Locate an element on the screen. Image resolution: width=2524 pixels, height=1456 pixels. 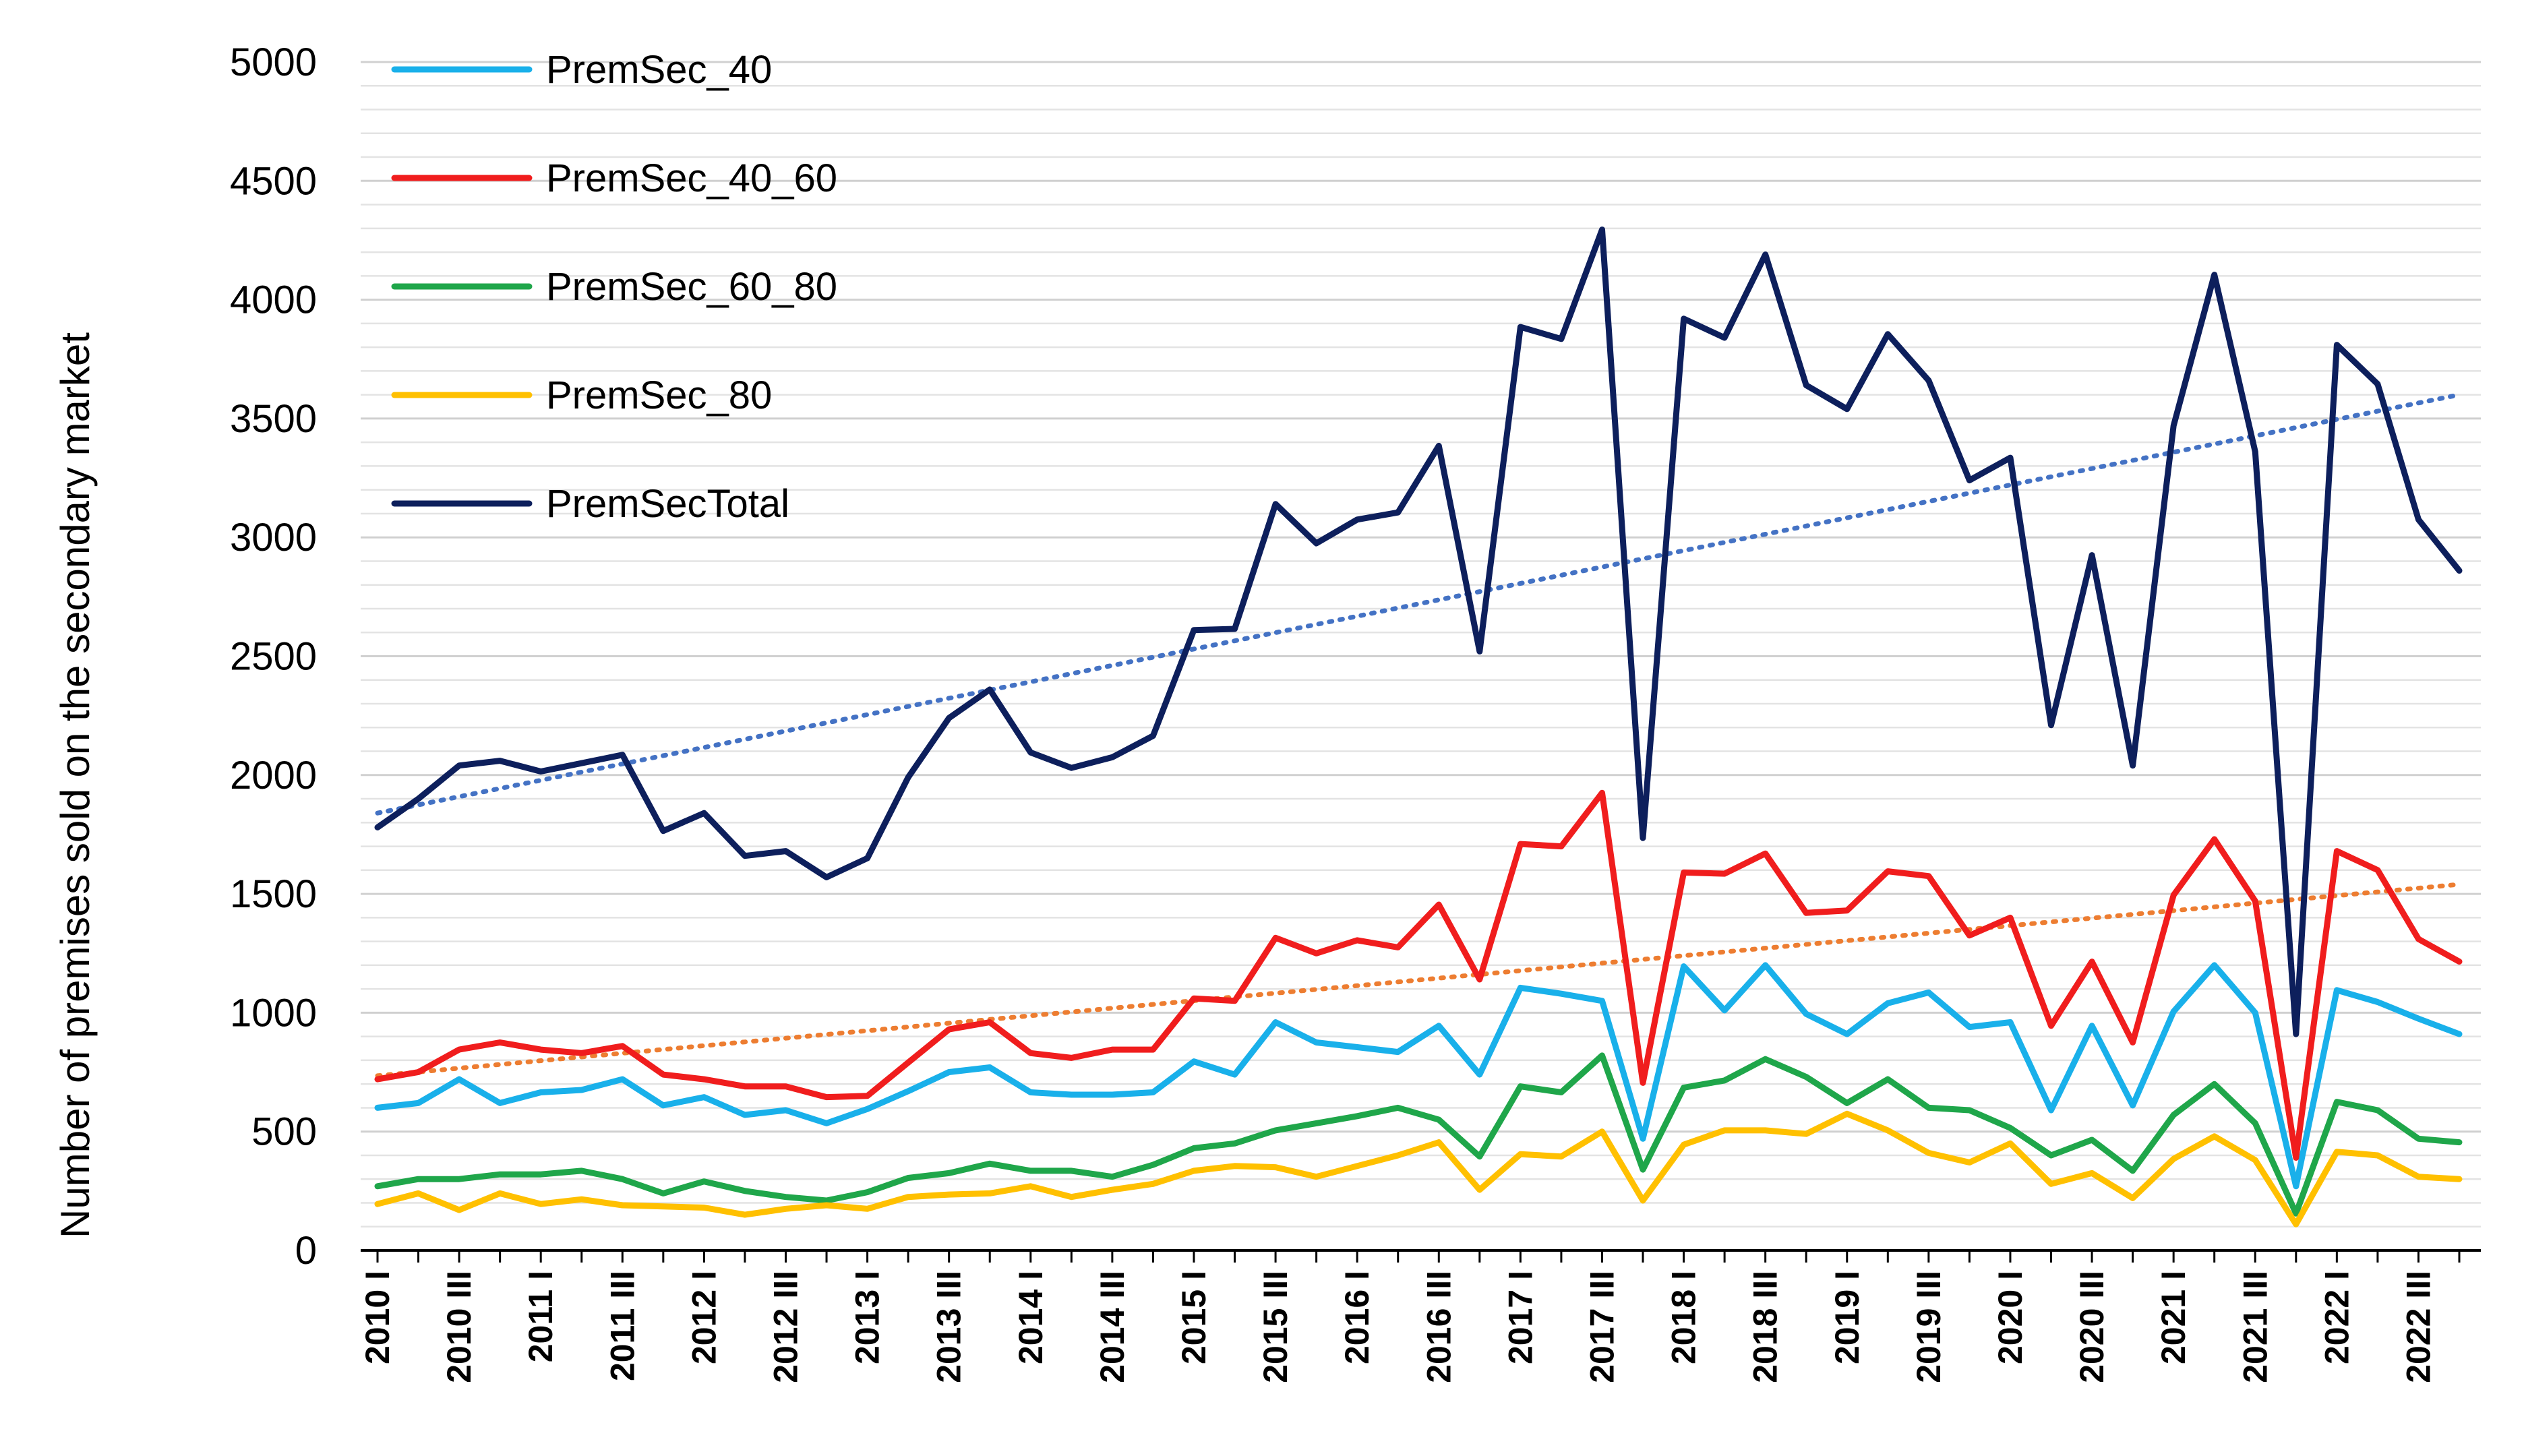
x-tick-label: 2021 I is located at coordinates (2173, 1317).